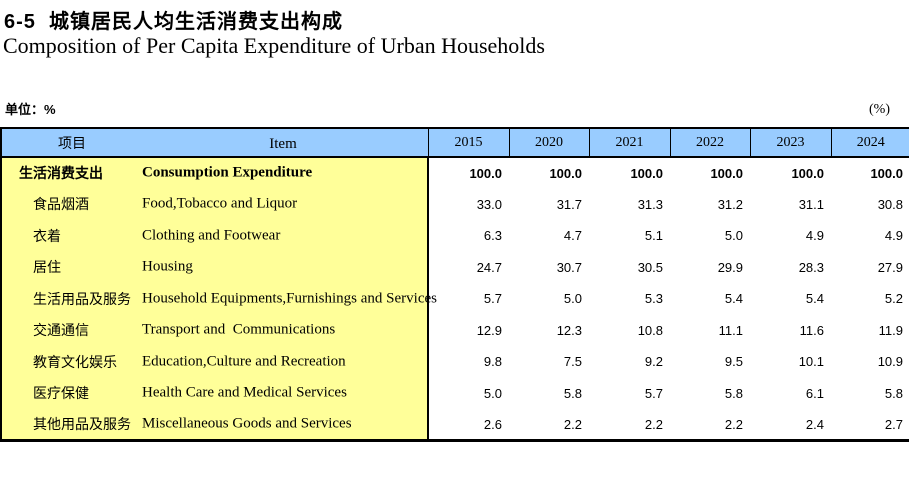  Describe the element at coordinates (650, 330) in the screenshot. I see `value-cell: 10.8` at that location.